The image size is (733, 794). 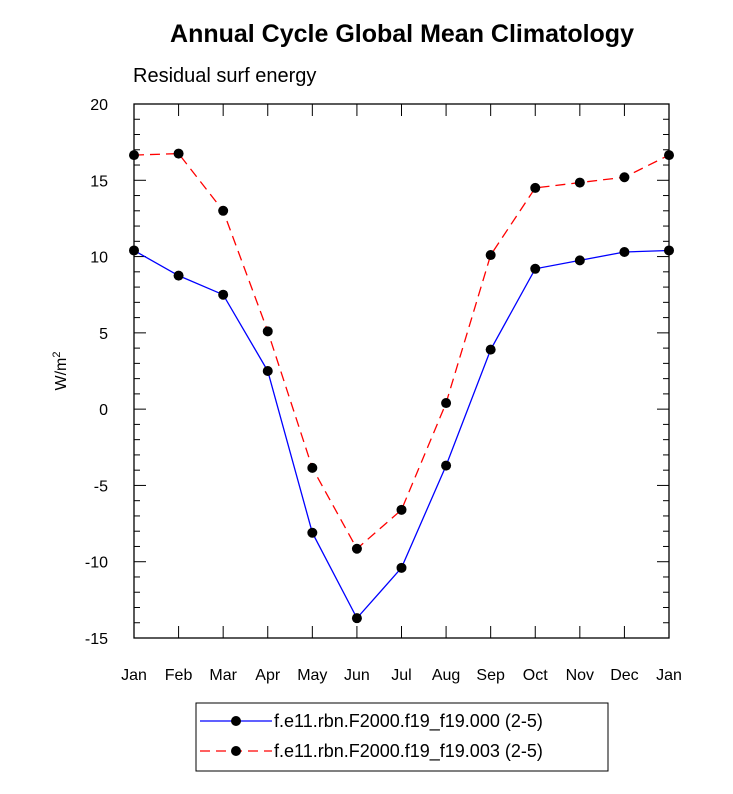 I want to click on y-axis-label: W/m2, so click(x=60, y=371).